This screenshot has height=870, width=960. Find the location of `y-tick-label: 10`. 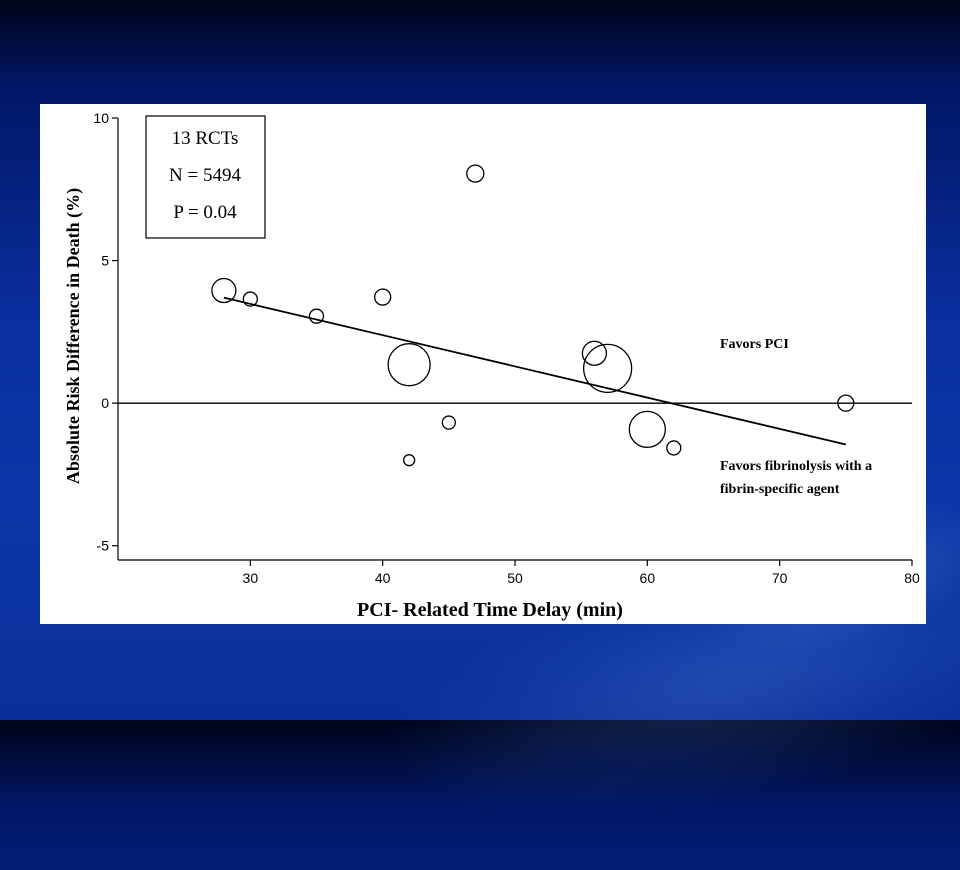

y-tick-label: 10 is located at coordinates (101, 118).